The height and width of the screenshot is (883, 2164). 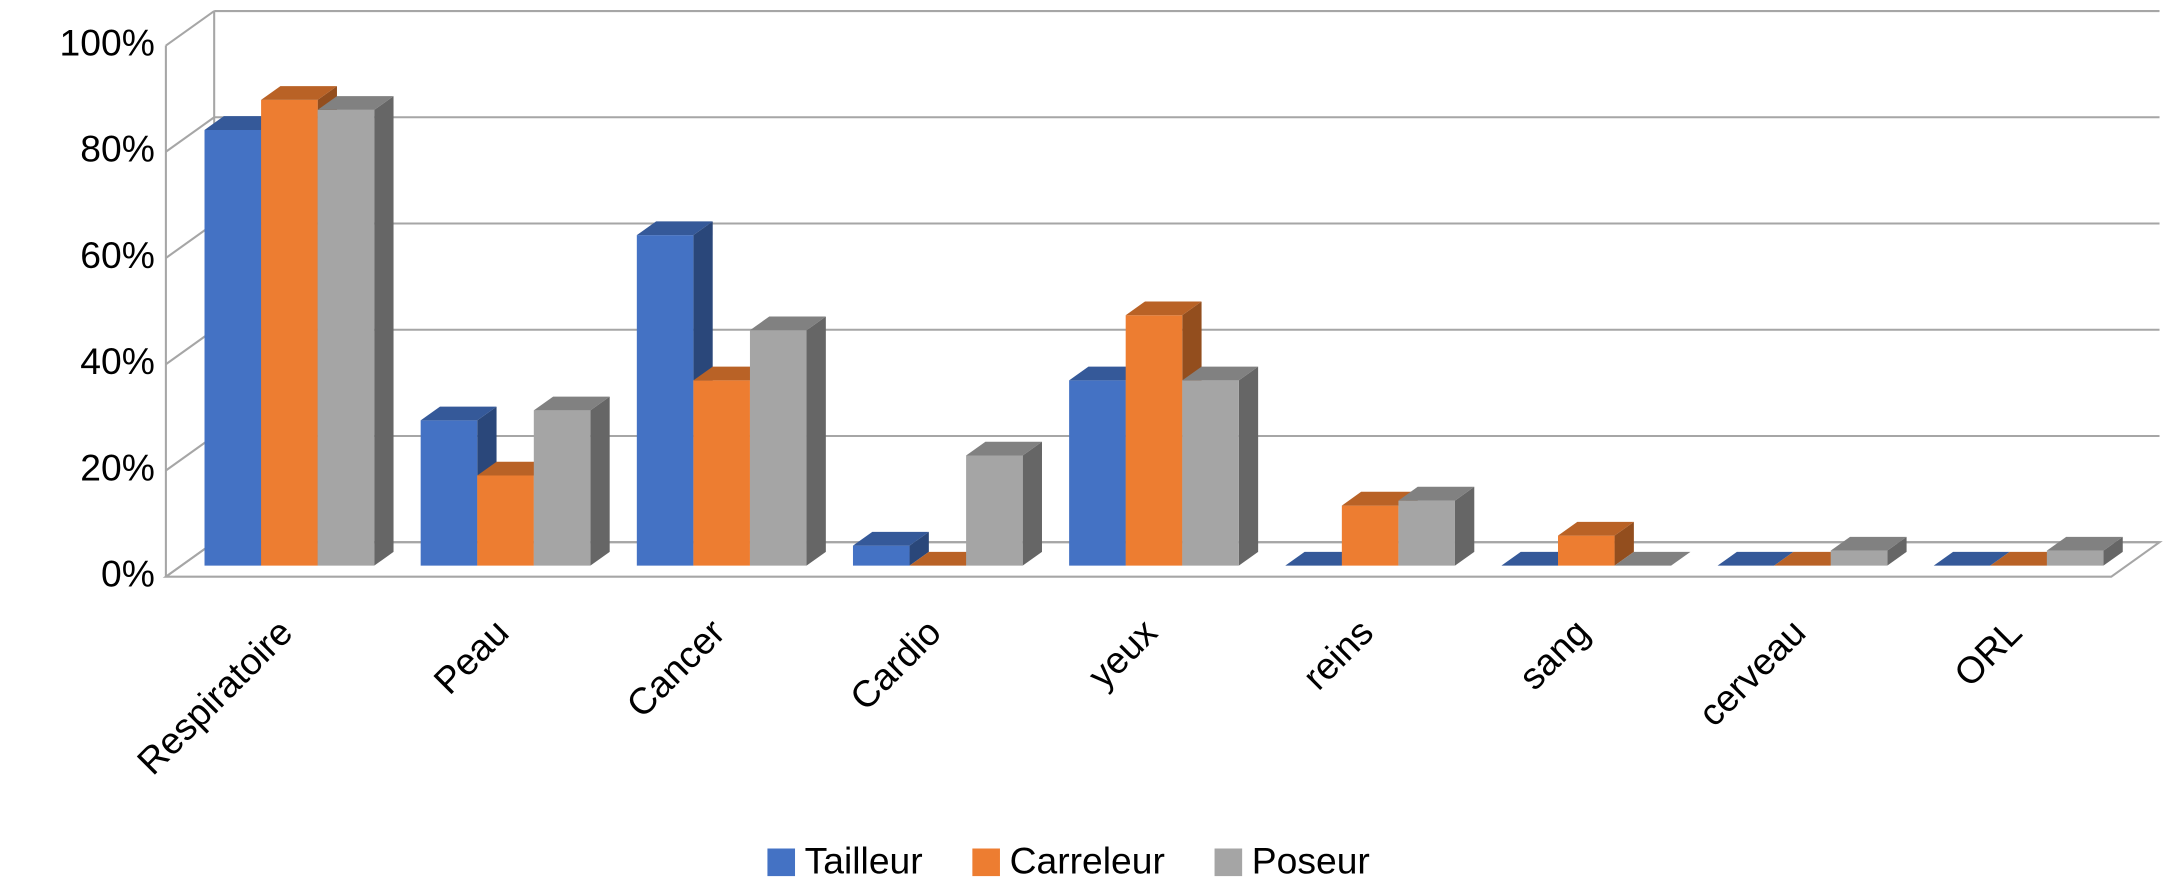 I want to click on legend-label: Poseur, so click(x=1311, y=861).